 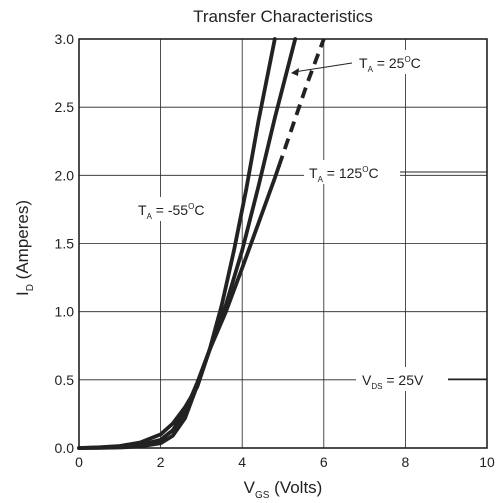 What do you see at coordinates (65, 175) in the screenshot?
I see `y-tick-label: 2.0` at bounding box center [65, 175].